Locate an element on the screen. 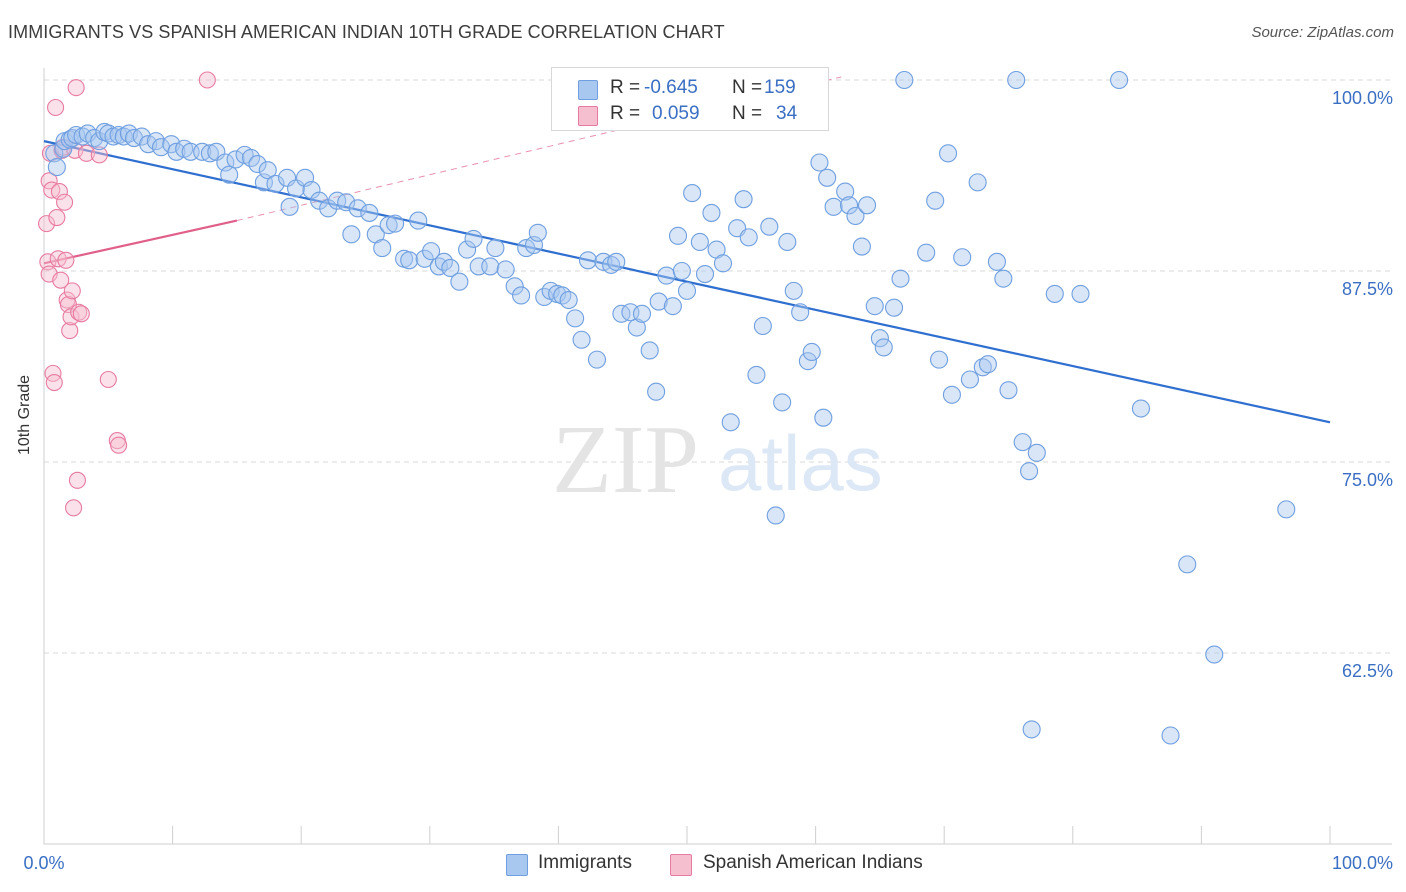 This screenshot has height=892, width=1406. spanish-trend-line is located at coordinates (140, 242).